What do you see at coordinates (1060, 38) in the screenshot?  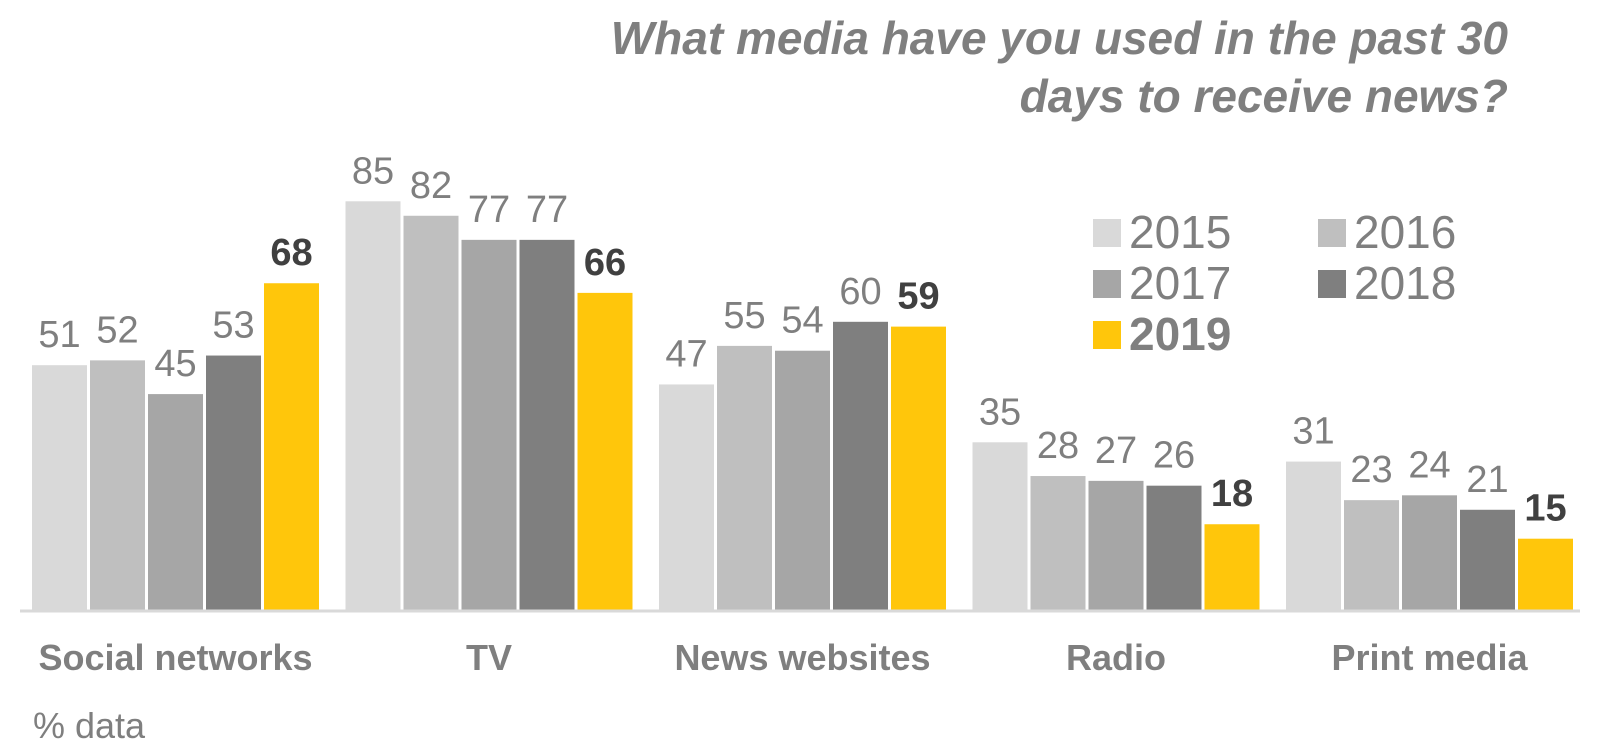 I see `chart-title-line-1: What media have you used in the past 30` at bounding box center [1060, 38].